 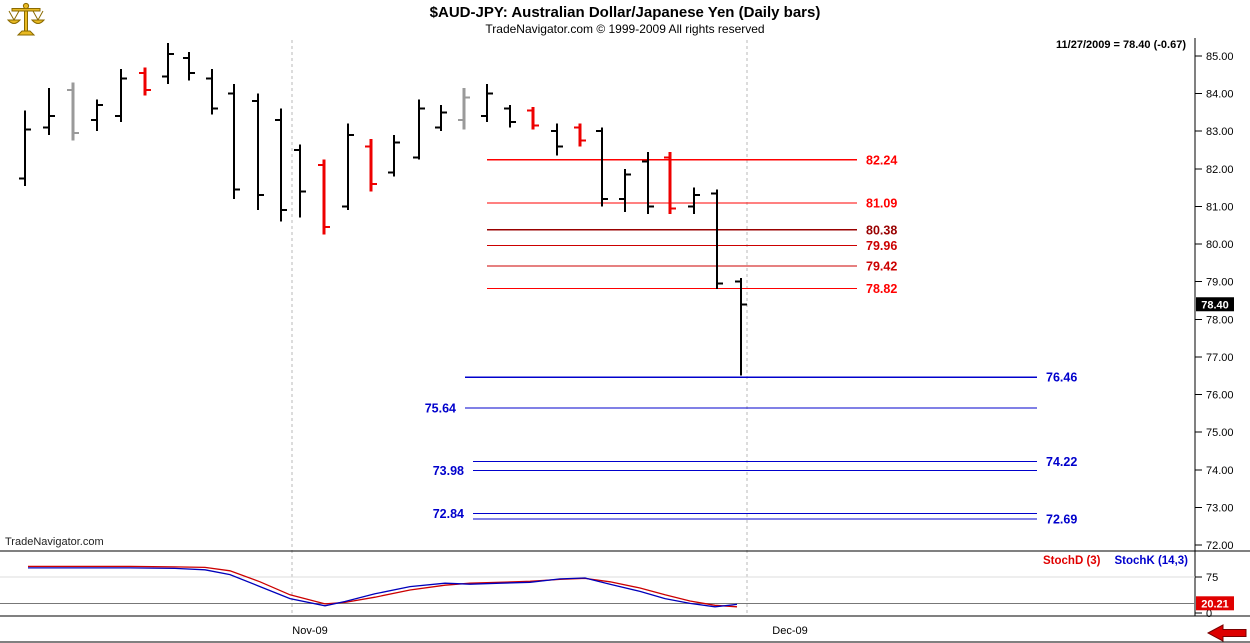 What do you see at coordinates (1220, 283) in the screenshot?
I see `y-axis-label: 79.00` at bounding box center [1220, 283].